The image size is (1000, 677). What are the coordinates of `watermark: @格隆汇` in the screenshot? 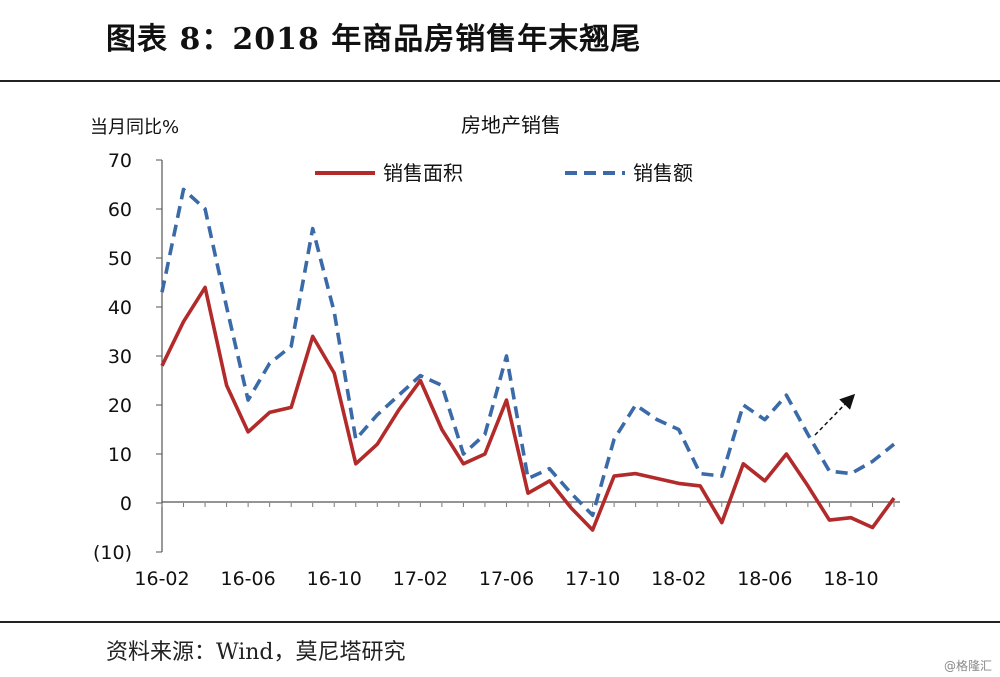 It's located at (967, 666).